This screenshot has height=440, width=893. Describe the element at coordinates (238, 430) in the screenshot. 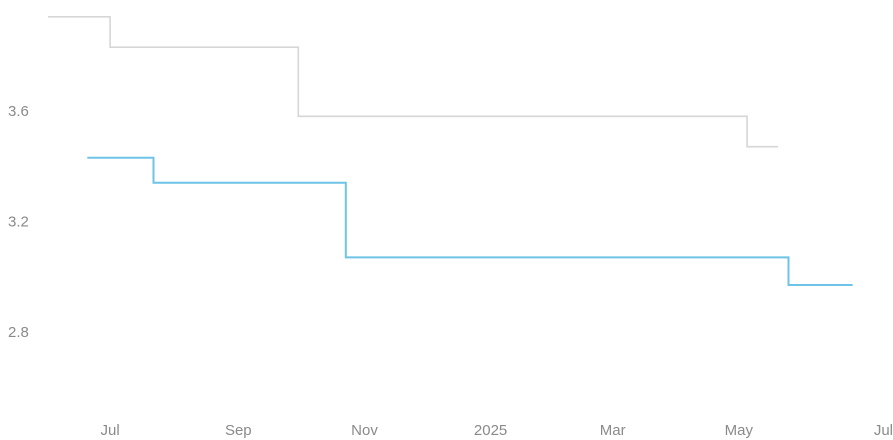

I see `x-tick-label: Sep` at that location.